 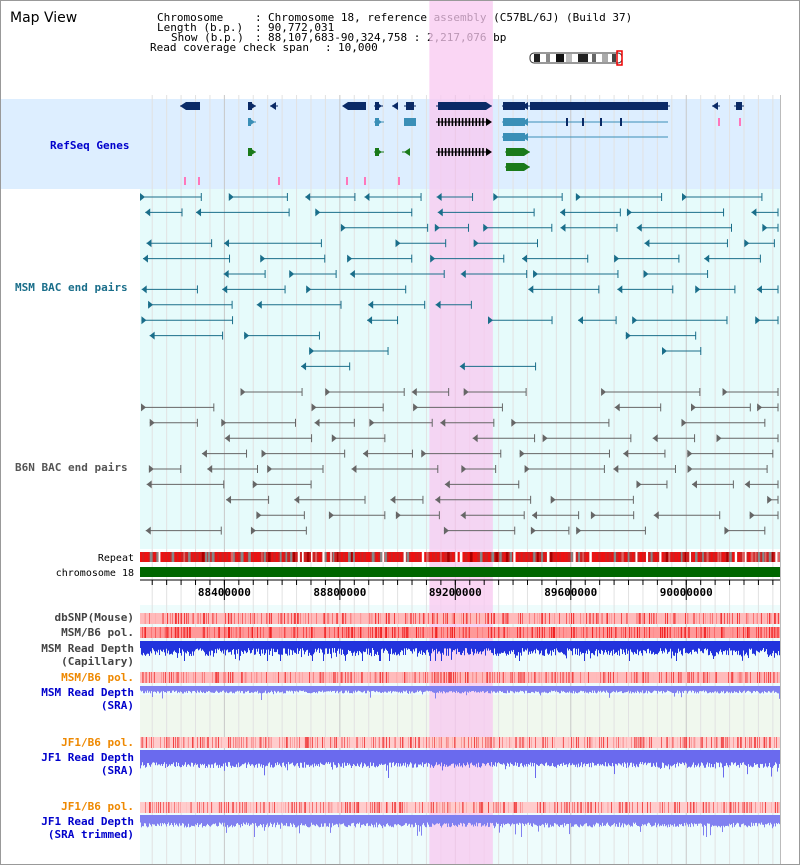 I want to click on msm-read-depth-sra-label: MSM Read Depth, so click(x=87, y=692).